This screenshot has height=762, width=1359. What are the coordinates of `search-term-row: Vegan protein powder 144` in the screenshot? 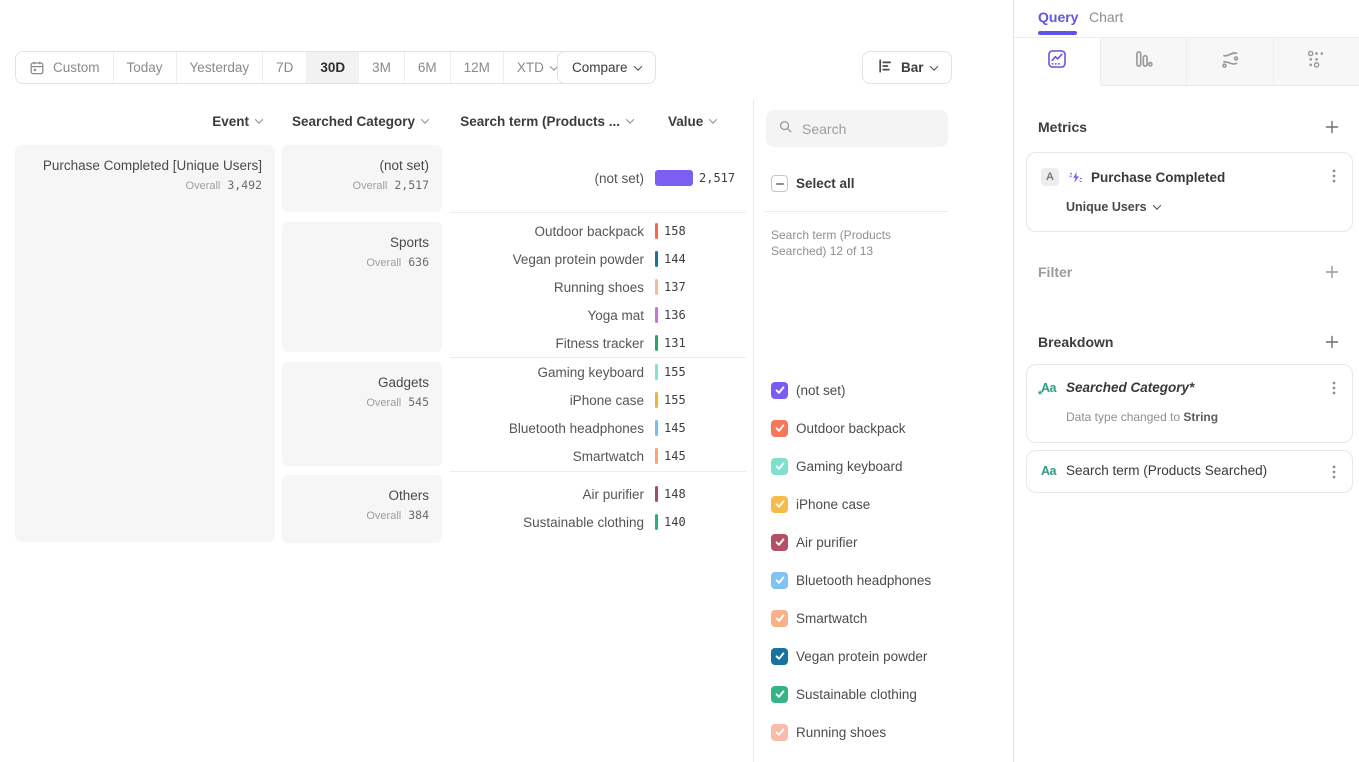 It's located at (598, 259).